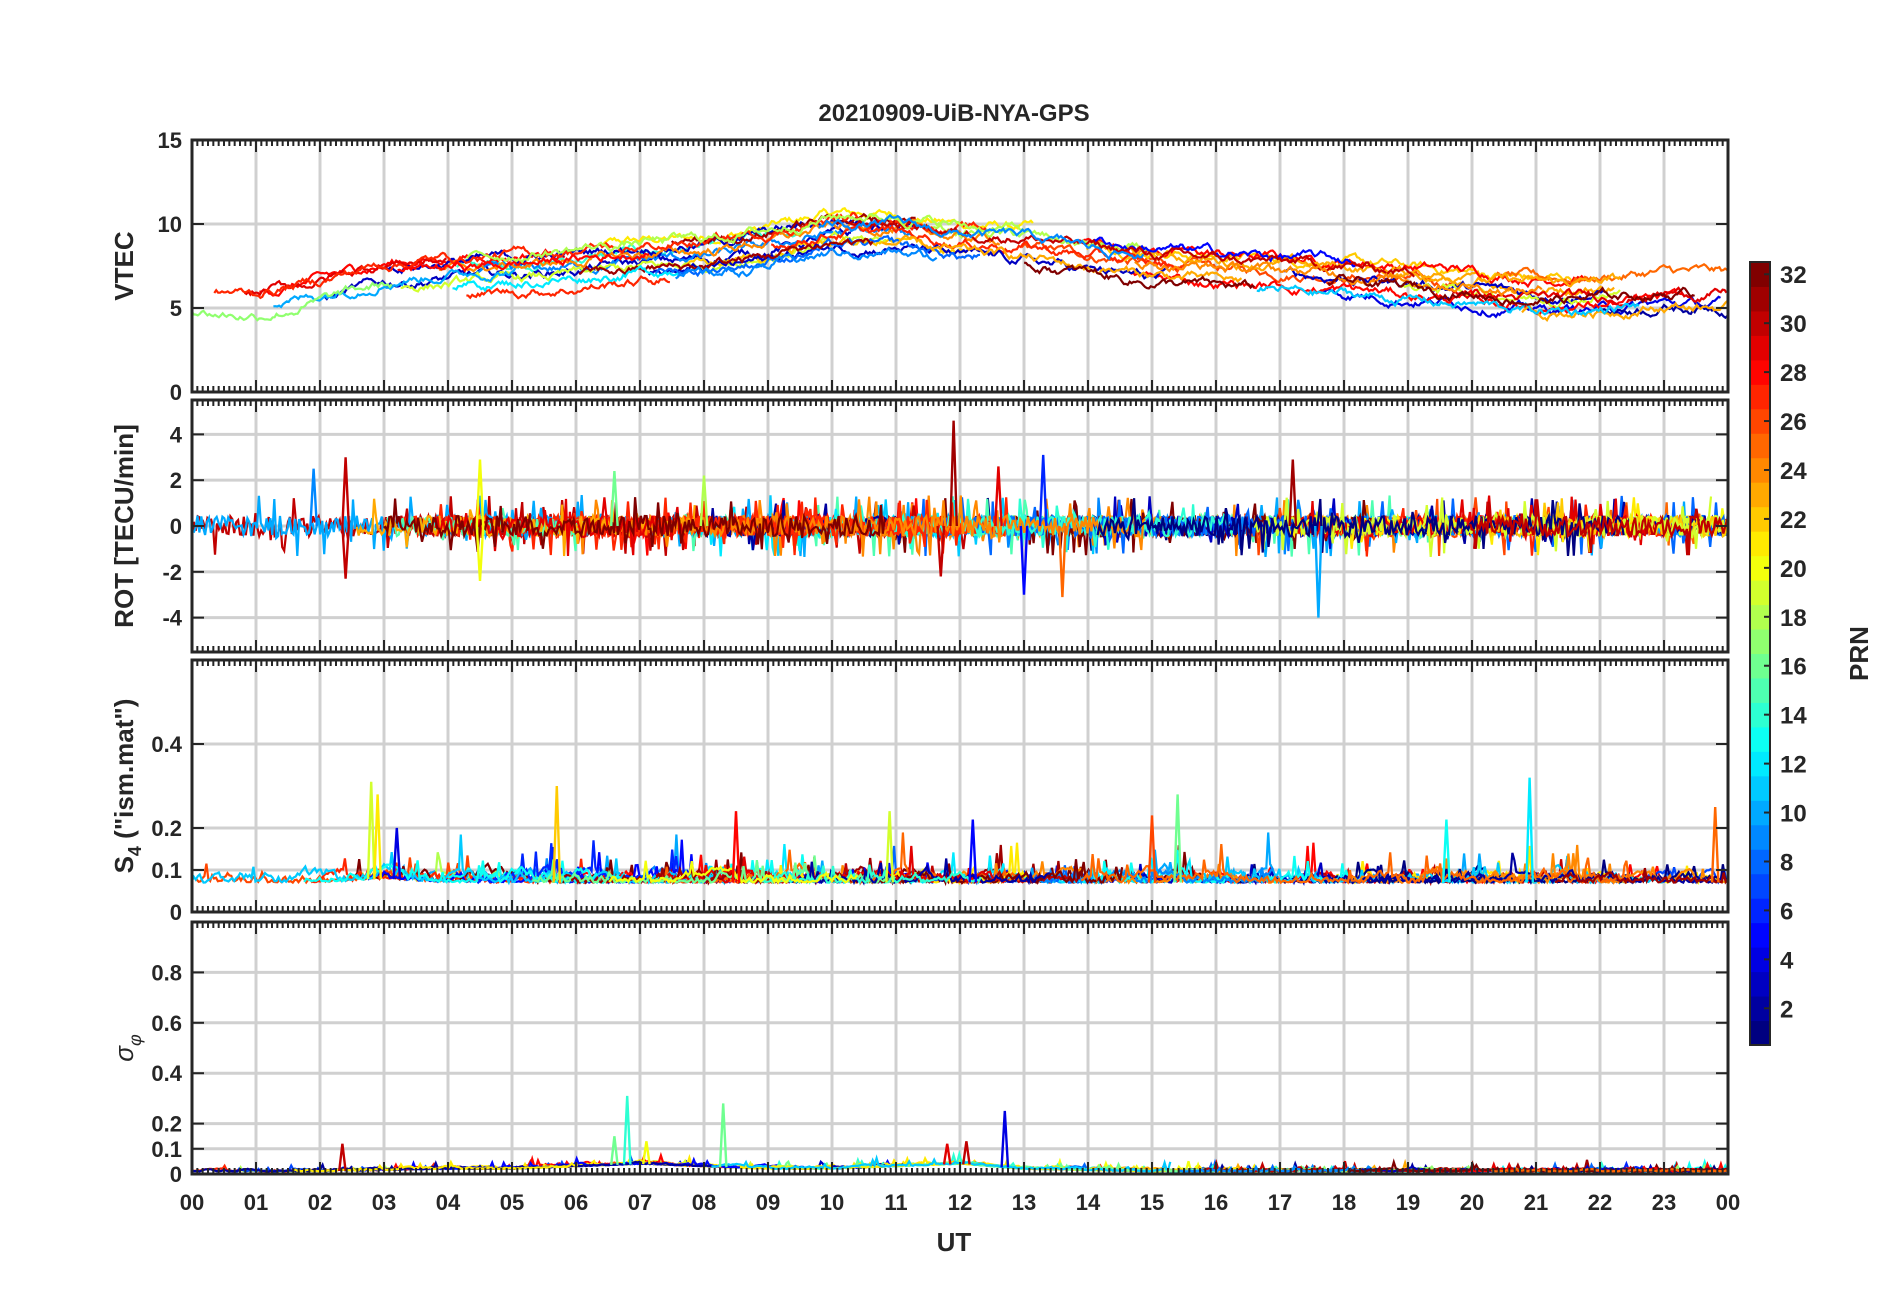 This screenshot has height=1292, width=1902. I want to click on y-tick-label: 10, so click(170, 224).